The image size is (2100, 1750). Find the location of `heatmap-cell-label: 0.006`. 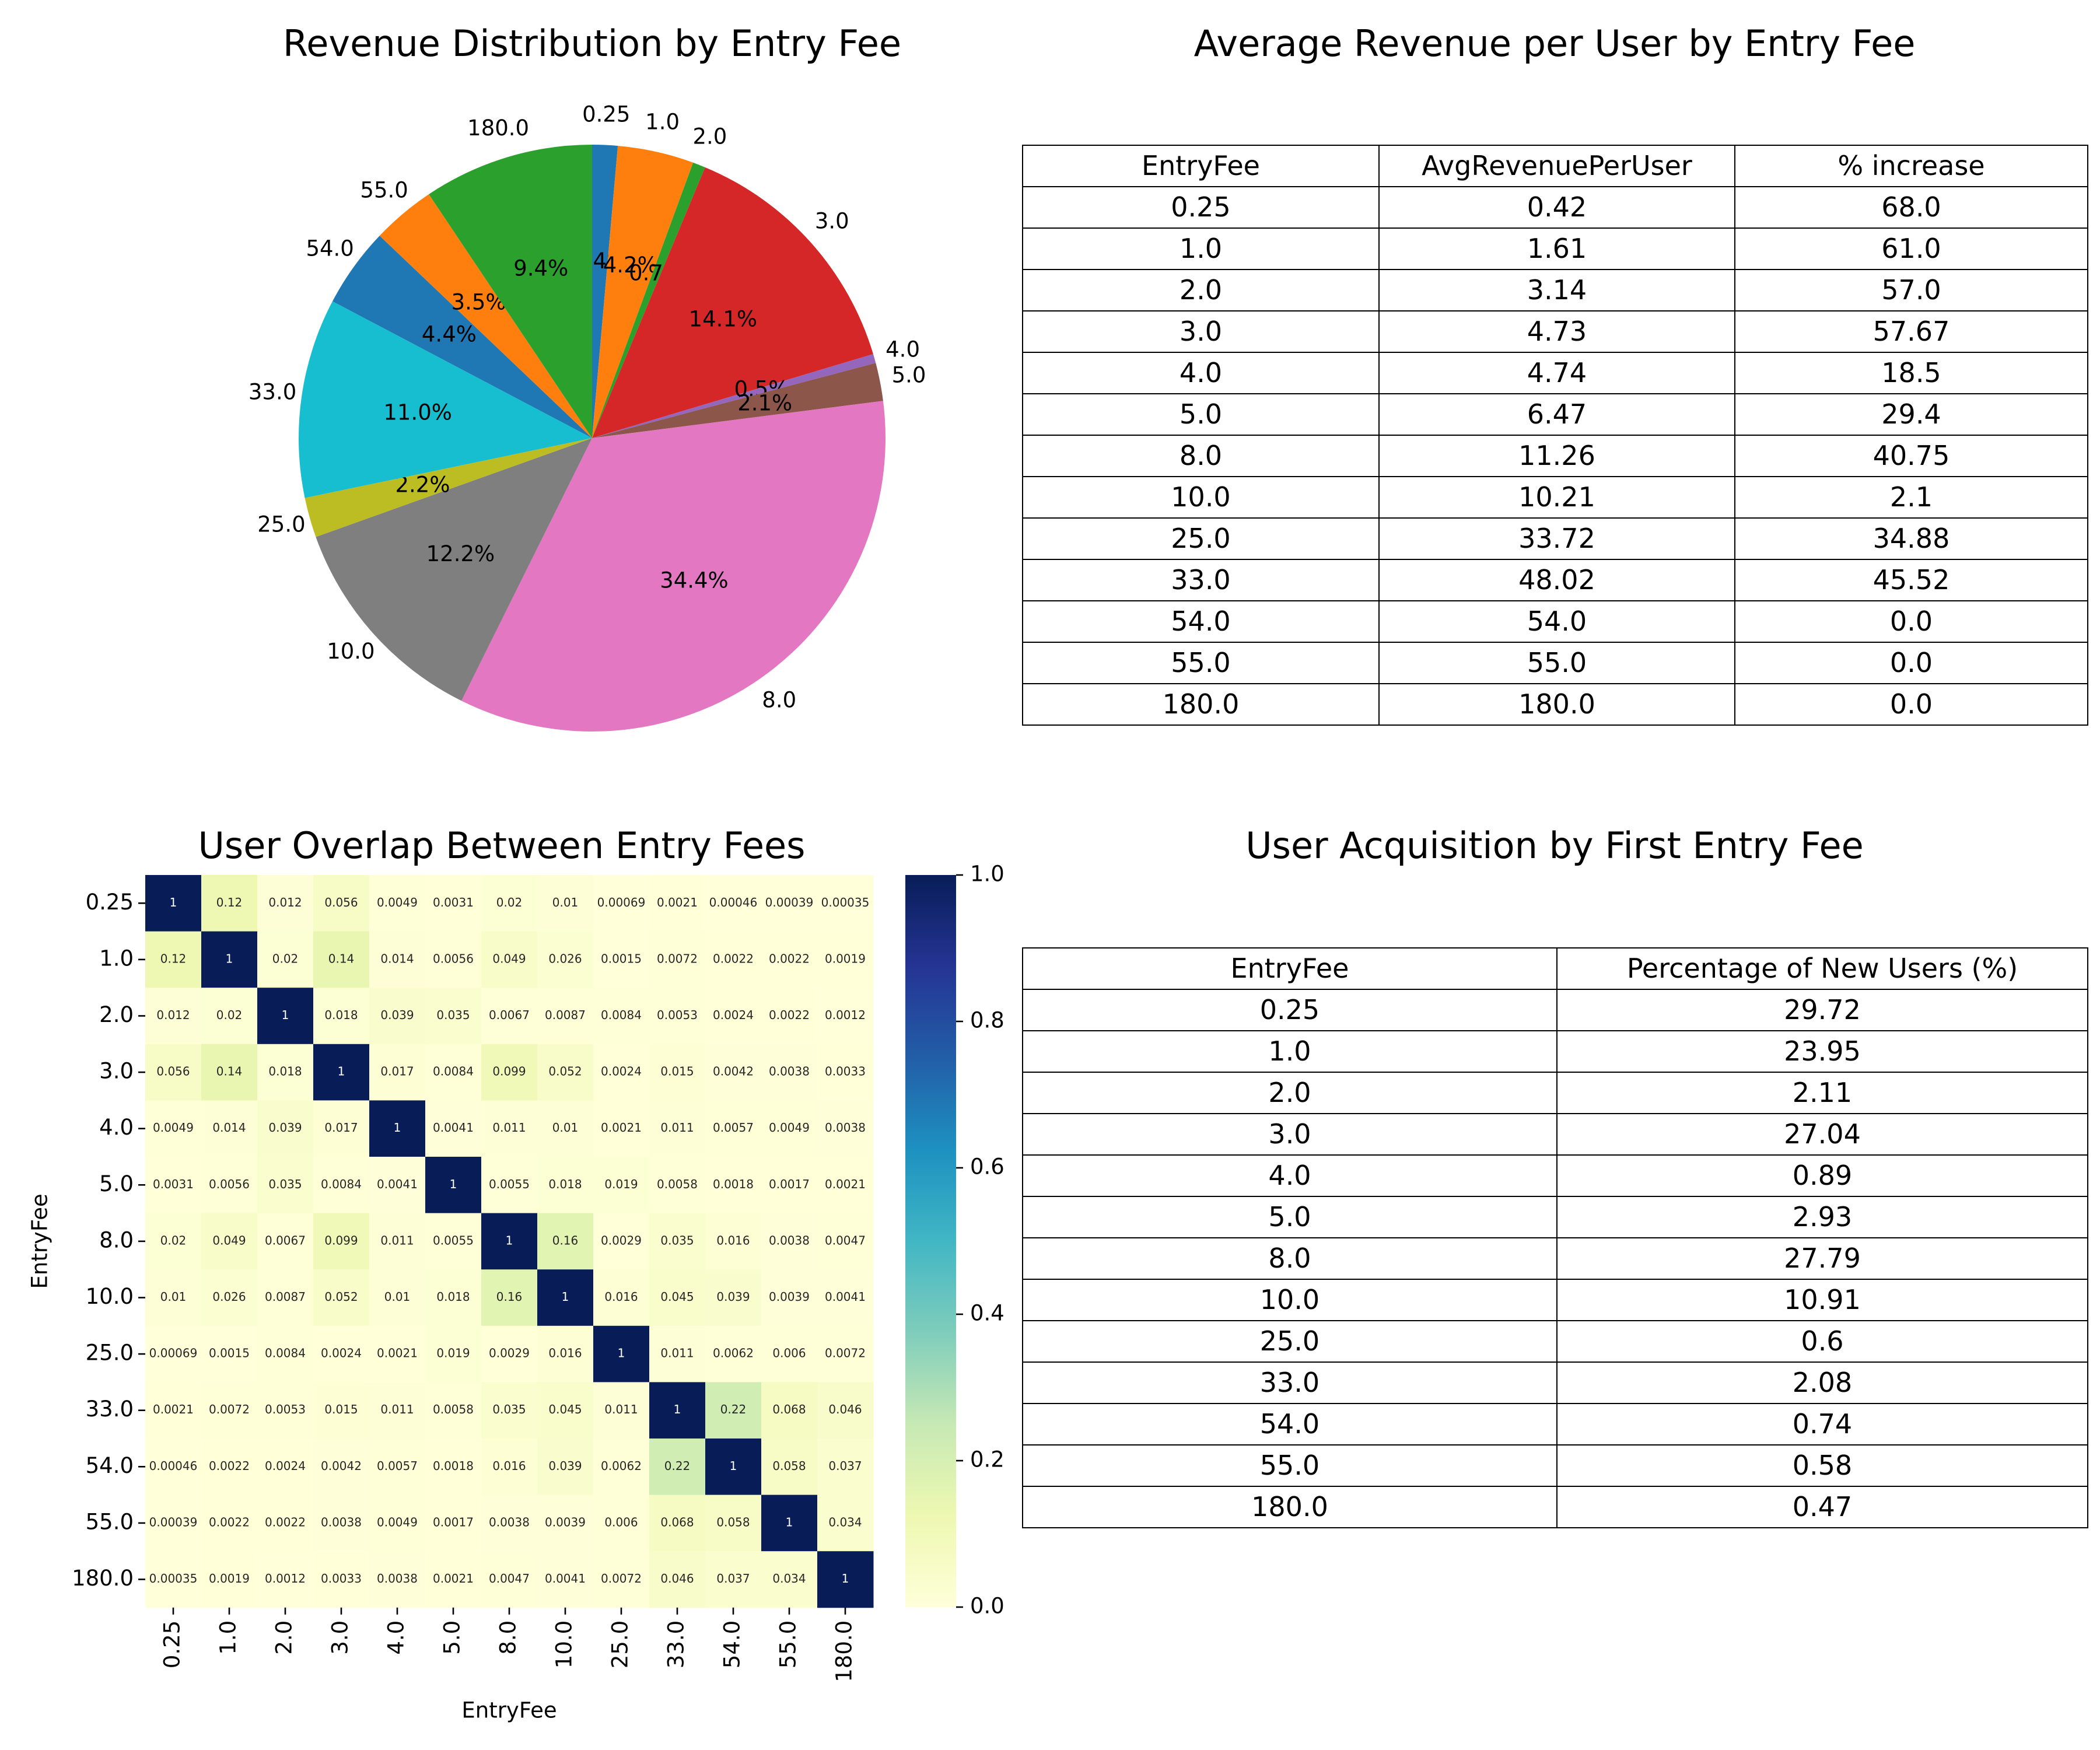

heatmap-cell-label: 0.006 is located at coordinates (621, 1522).